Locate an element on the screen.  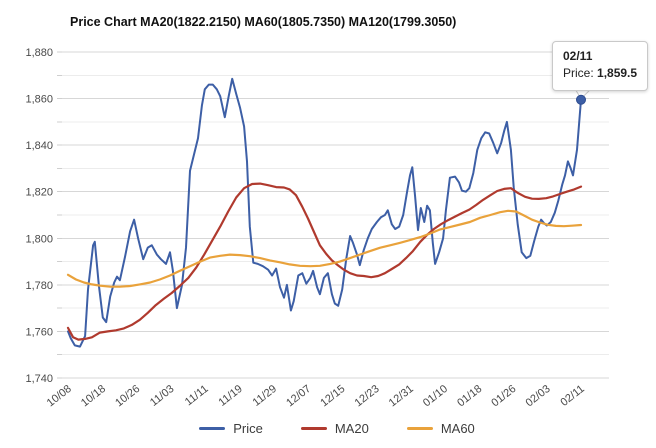
x-axis-label: 01/18 is located at coordinates (469, 396).